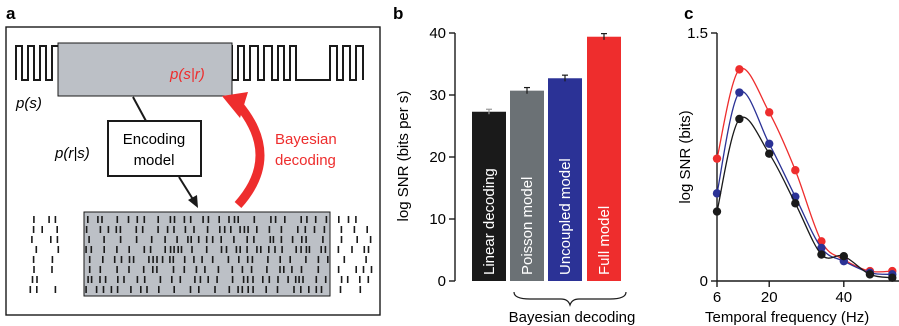  Describe the element at coordinates (769, 297) in the screenshot. I see `x-tick-label: 20` at that location.